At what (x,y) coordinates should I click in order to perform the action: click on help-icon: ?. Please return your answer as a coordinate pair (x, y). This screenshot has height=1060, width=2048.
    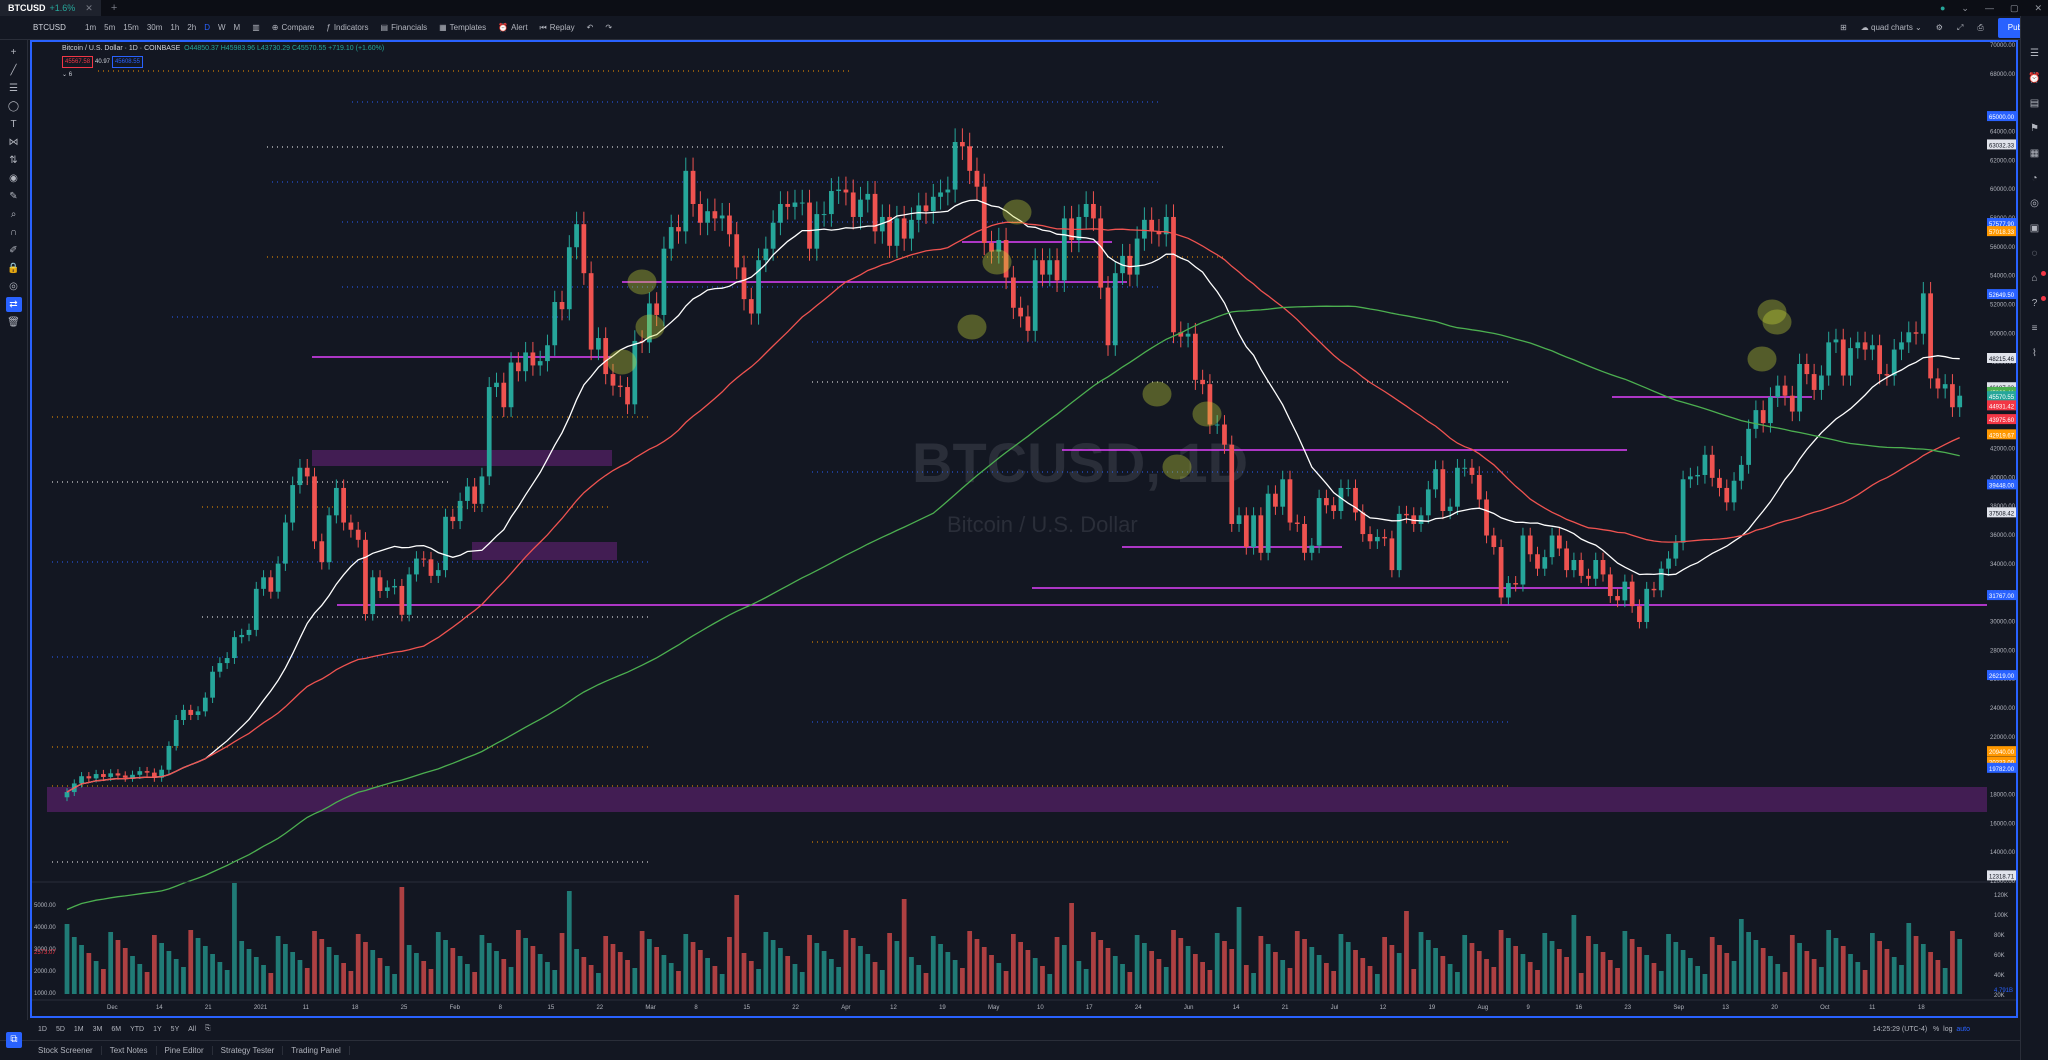
    Looking at the image, I should click on (2037, 304).